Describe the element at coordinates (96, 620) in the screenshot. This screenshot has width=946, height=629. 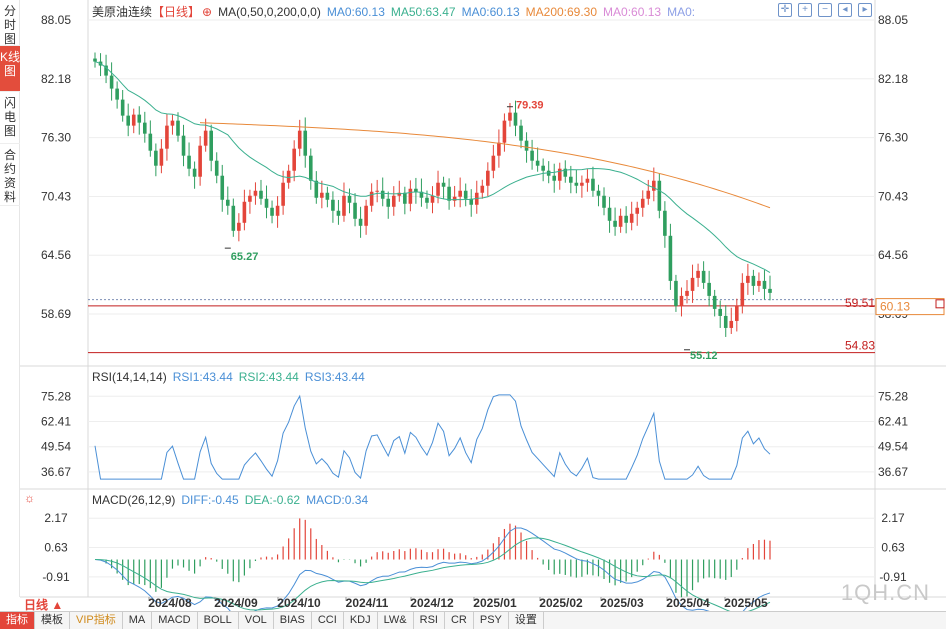
I see `tab-vip-indicators: VIP指标` at that location.